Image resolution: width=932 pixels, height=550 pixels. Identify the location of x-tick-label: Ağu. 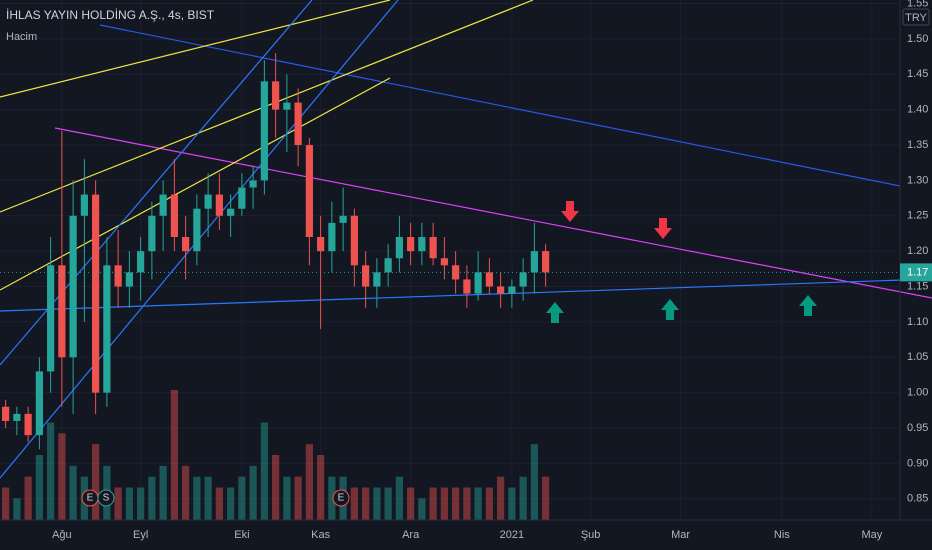
(62, 535).